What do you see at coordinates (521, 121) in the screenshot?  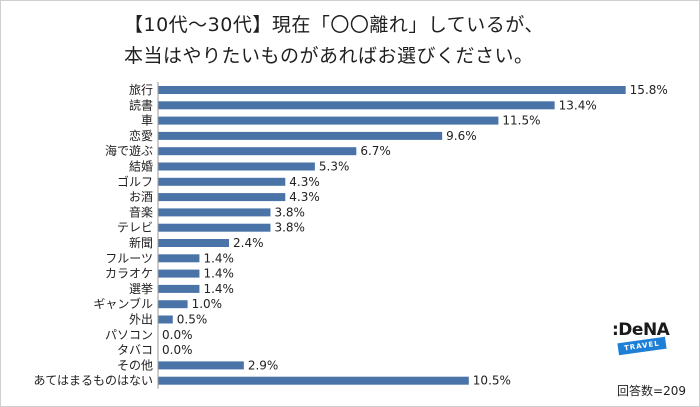 I see `value-label: 11.5%` at bounding box center [521, 121].